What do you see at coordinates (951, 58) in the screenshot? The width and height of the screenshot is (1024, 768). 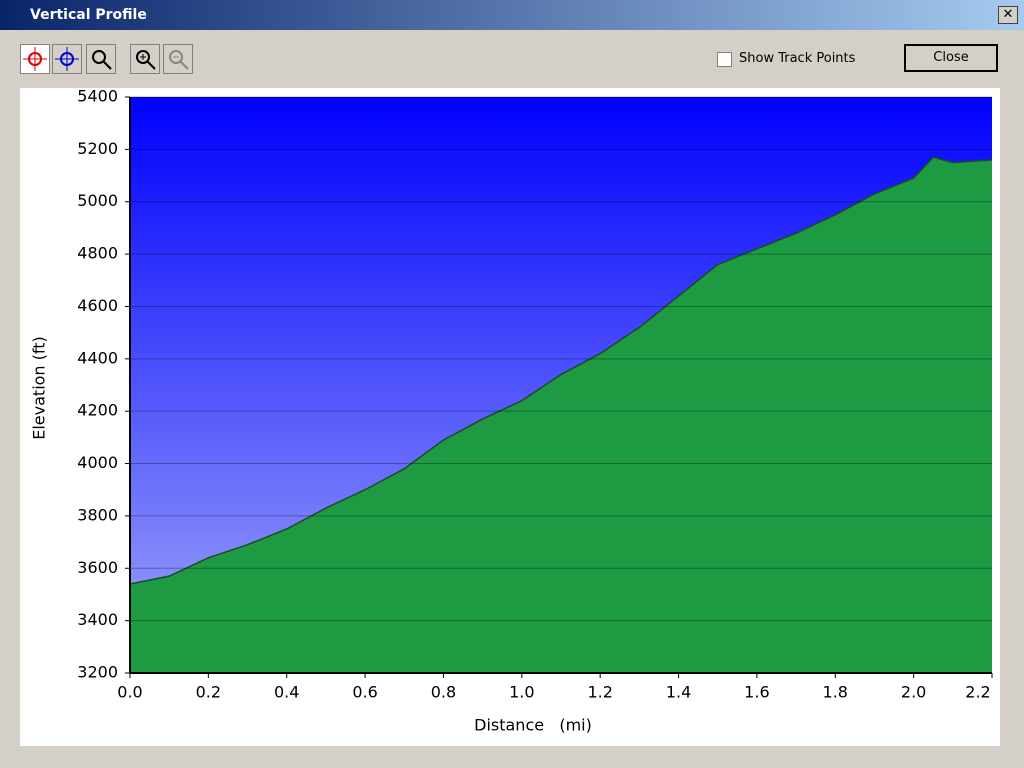 I see `close-button: Close` at bounding box center [951, 58].